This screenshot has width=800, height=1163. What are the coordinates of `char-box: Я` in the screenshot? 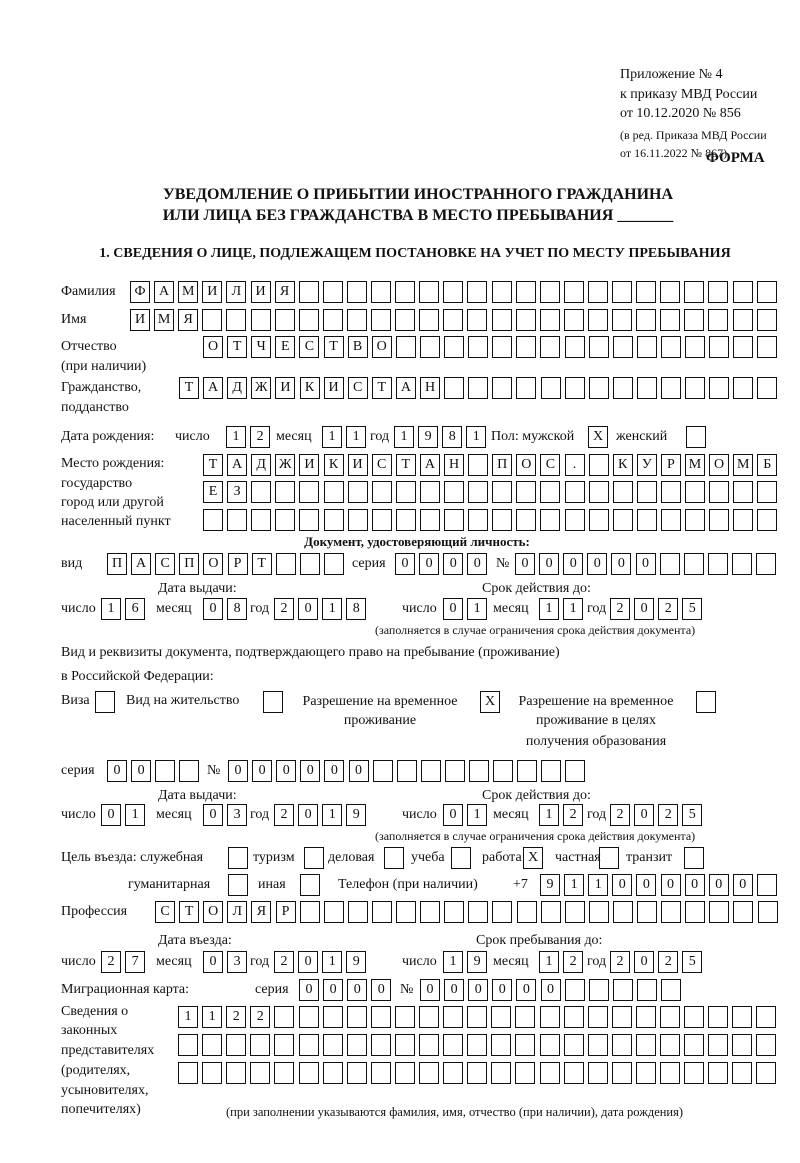 It's located at (284, 292).